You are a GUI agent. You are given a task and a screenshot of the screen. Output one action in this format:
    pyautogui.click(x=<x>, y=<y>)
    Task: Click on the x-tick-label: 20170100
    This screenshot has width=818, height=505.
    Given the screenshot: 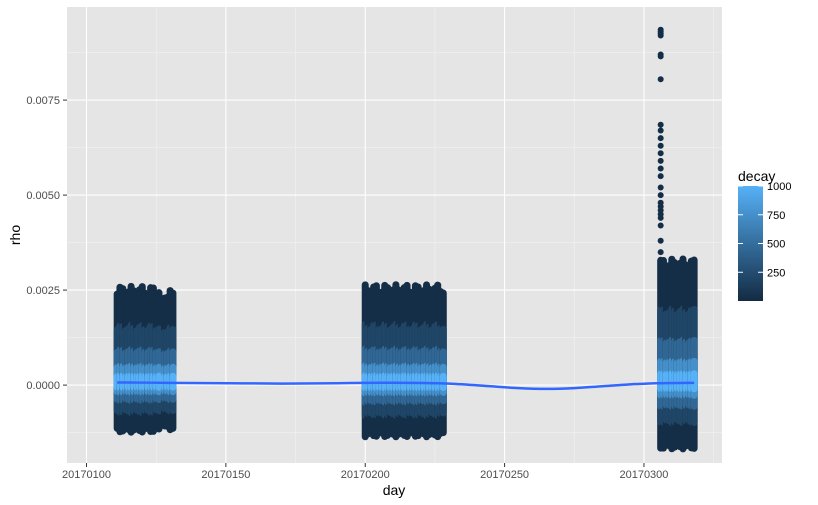 What is the action you would take?
    pyautogui.click(x=86, y=475)
    